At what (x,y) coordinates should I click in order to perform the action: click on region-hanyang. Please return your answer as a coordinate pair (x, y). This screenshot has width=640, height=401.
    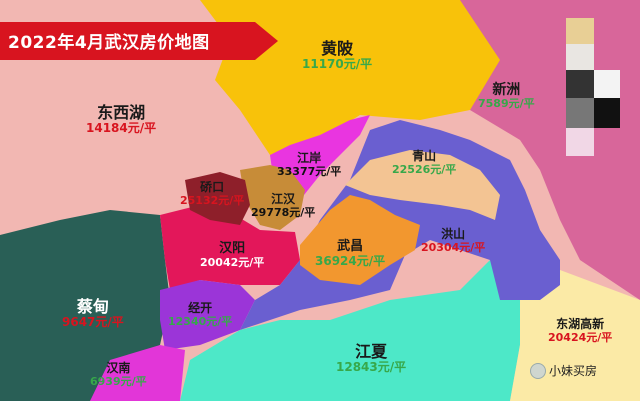
    Looking at the image, I should click on (230, 247).